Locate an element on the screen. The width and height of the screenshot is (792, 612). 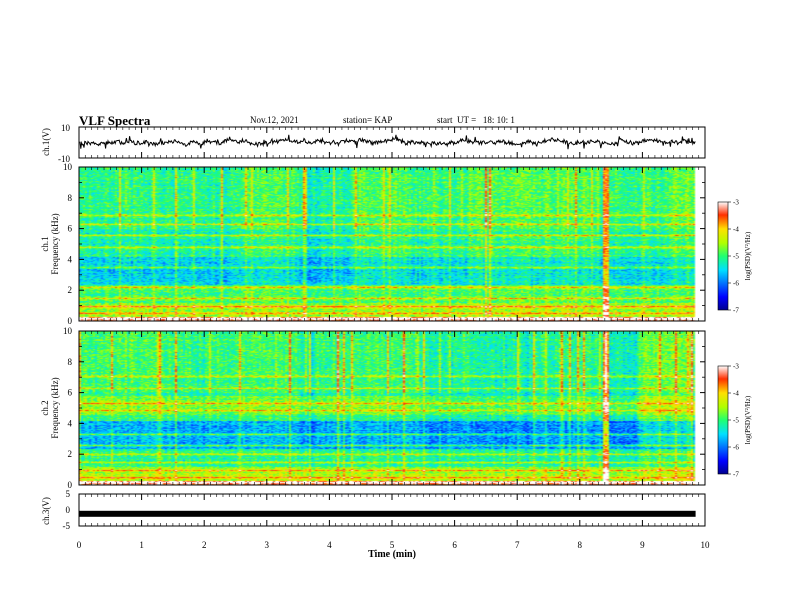
ch2-colorbar-label: log(PSD)(V²/Hz) is located at coordinates (748, 419).